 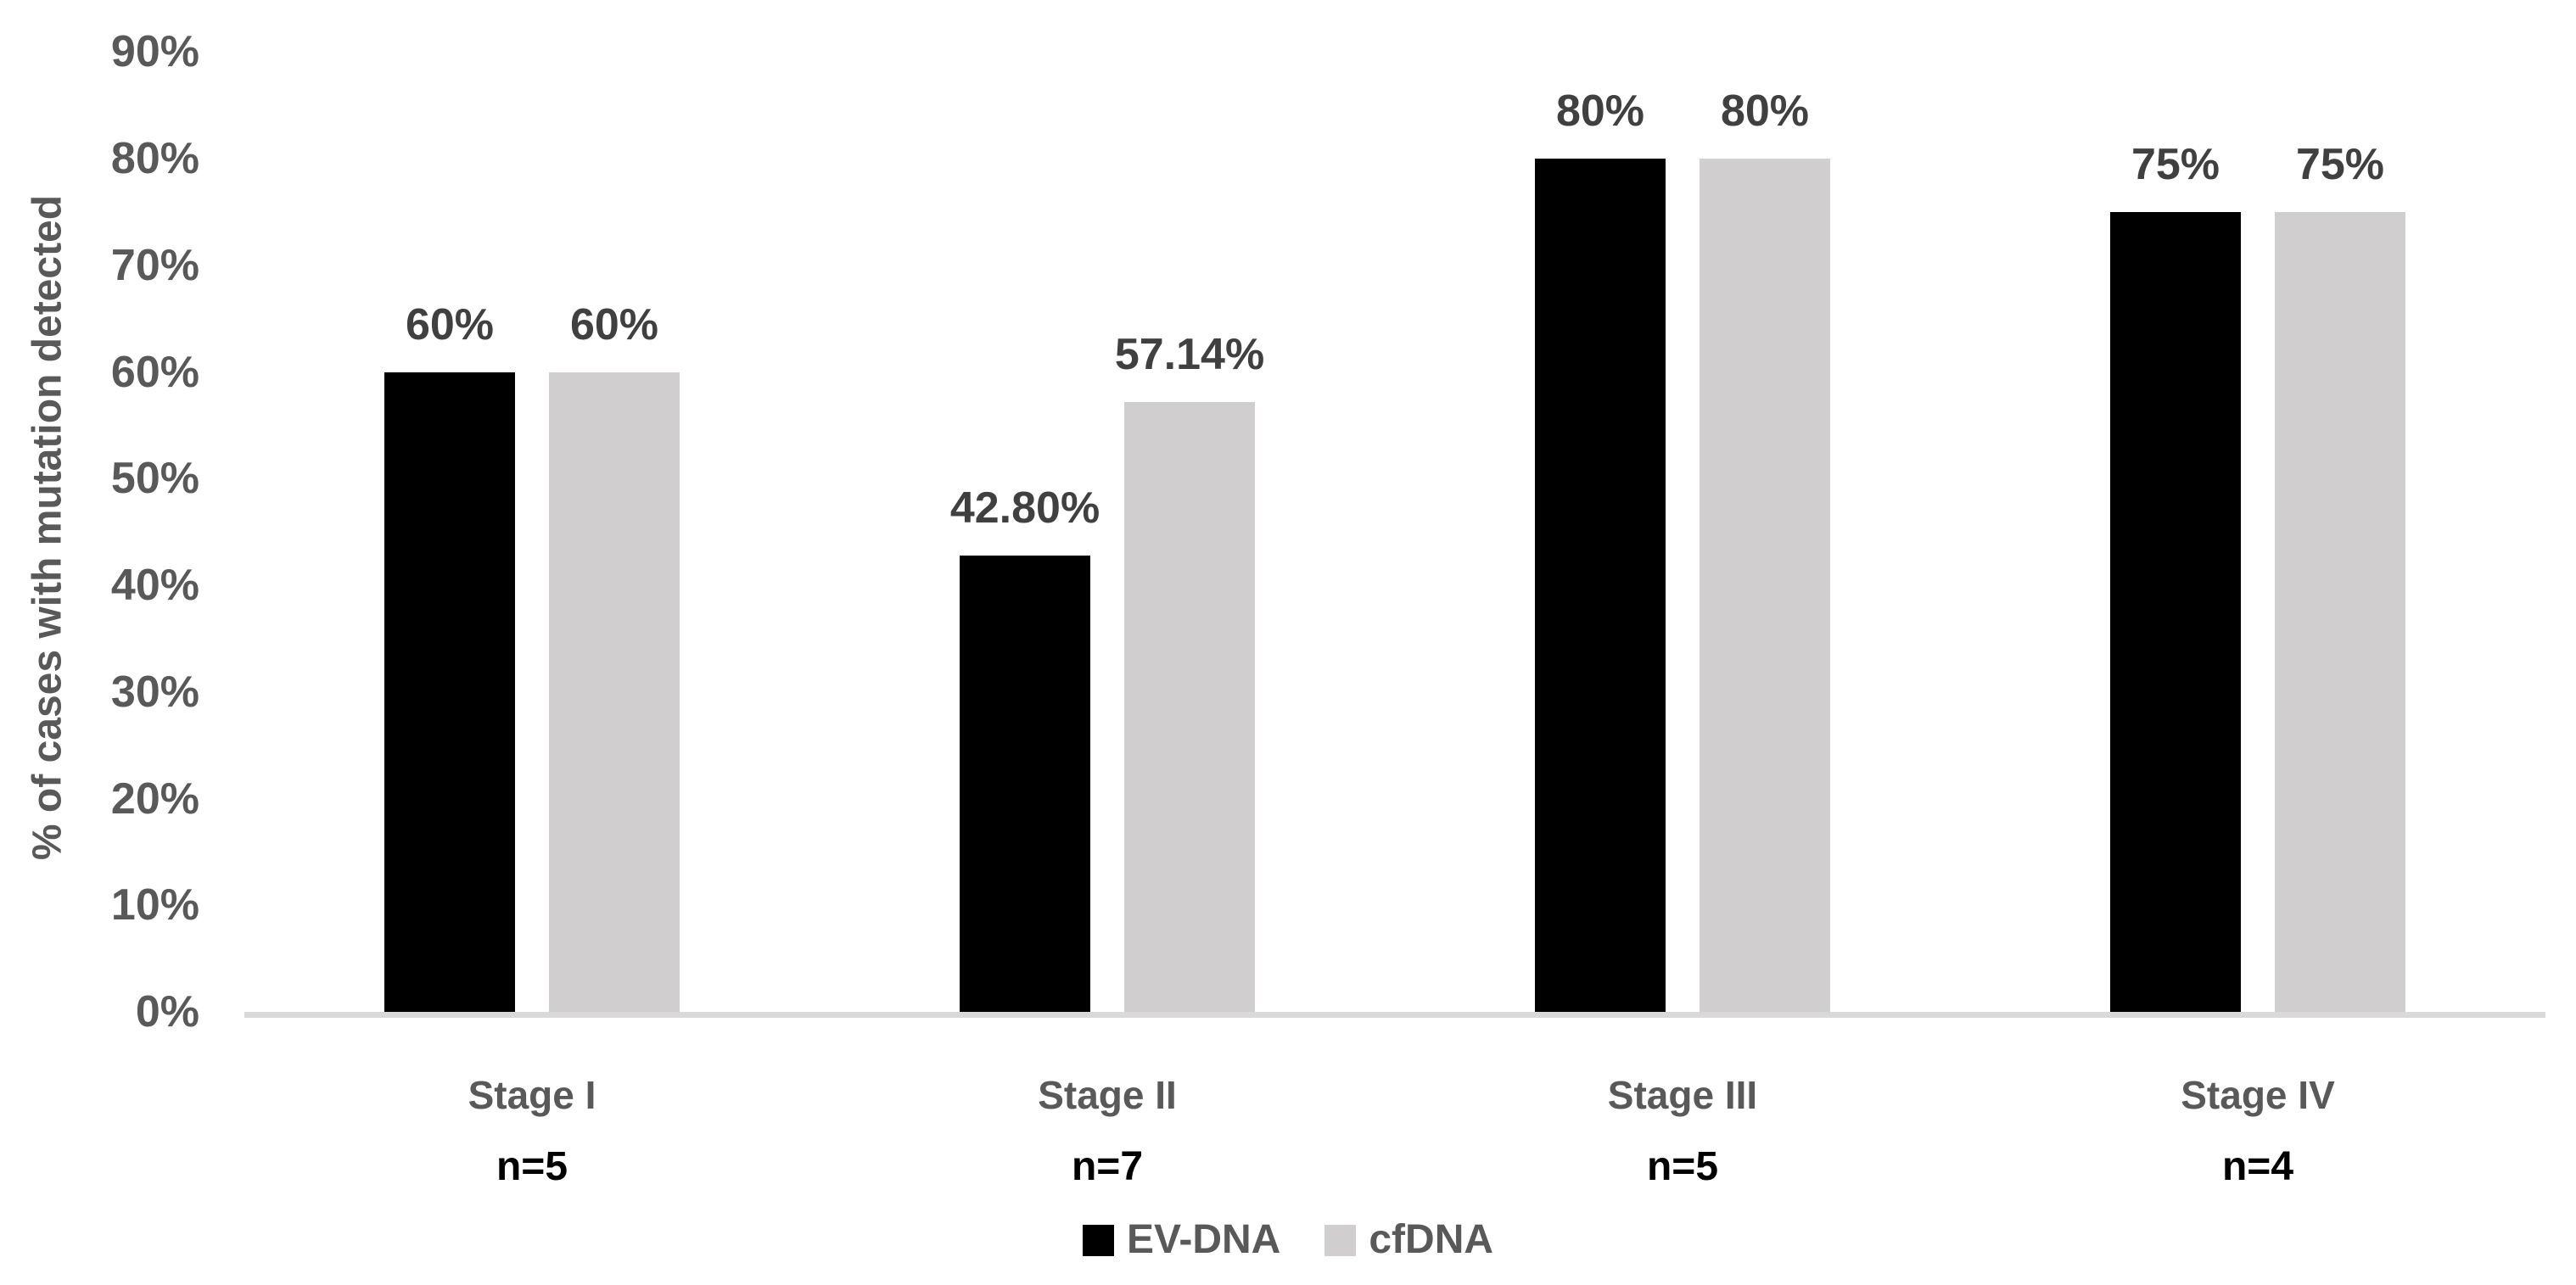 What do you see at coordinates (1107, 1166) in the screenshot?
I see `category-count-label: n=7` at bounding box center [1107, 1166].